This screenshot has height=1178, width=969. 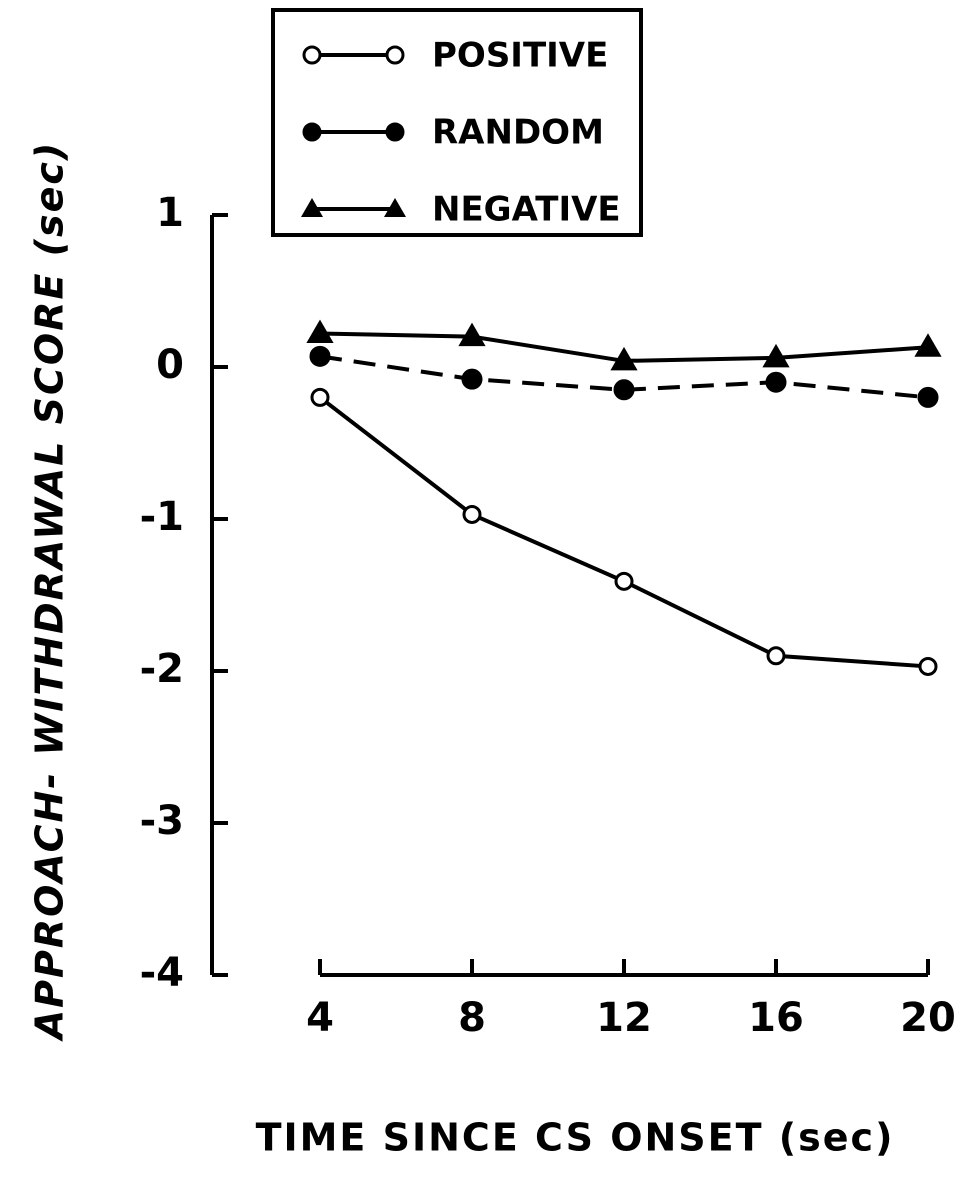 I want to click on legend-label: POSITIVE, so click(x=520, y=56).